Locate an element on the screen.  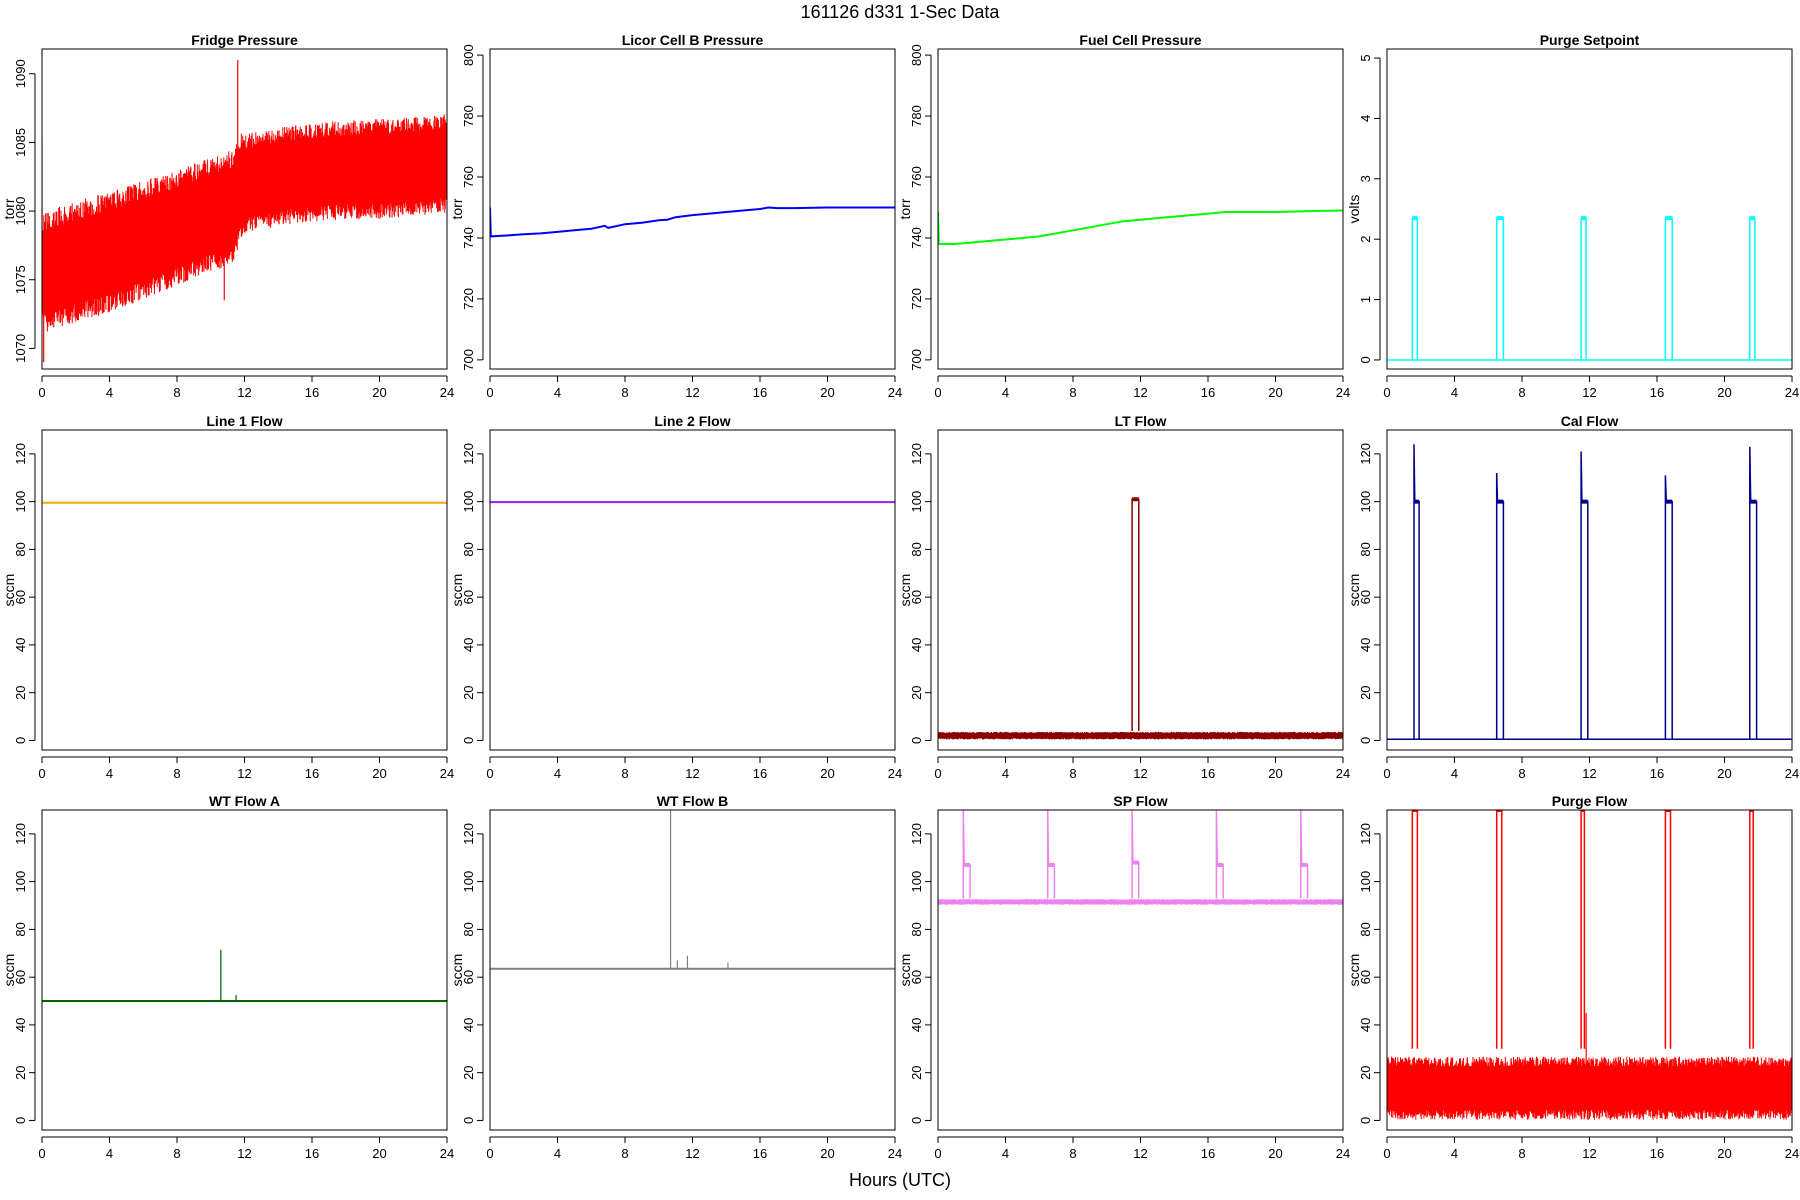
y-tick-label: 700 is located at coordinates (468, 360).